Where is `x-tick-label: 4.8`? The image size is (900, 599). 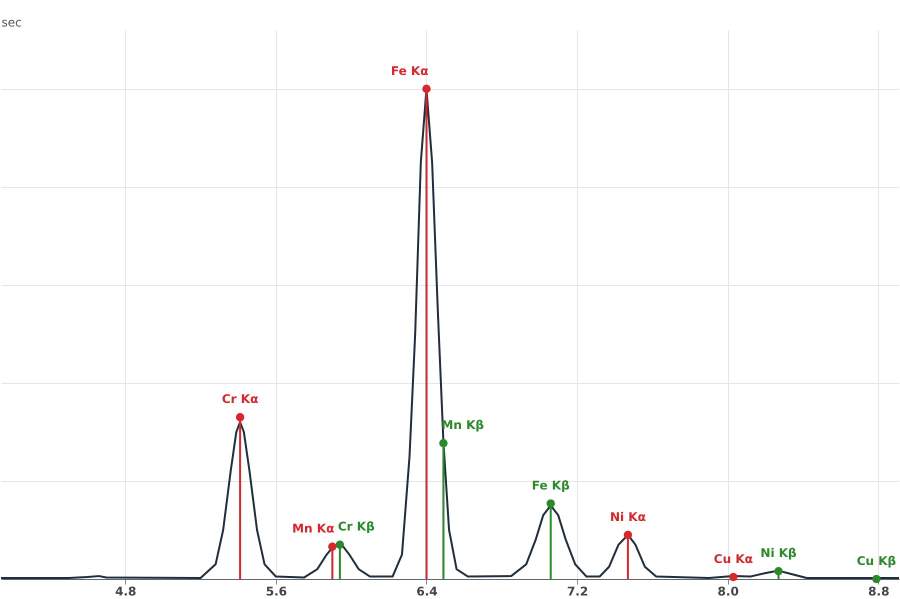
x-tick-label: 4.8 is located at coordinates (125, 591).